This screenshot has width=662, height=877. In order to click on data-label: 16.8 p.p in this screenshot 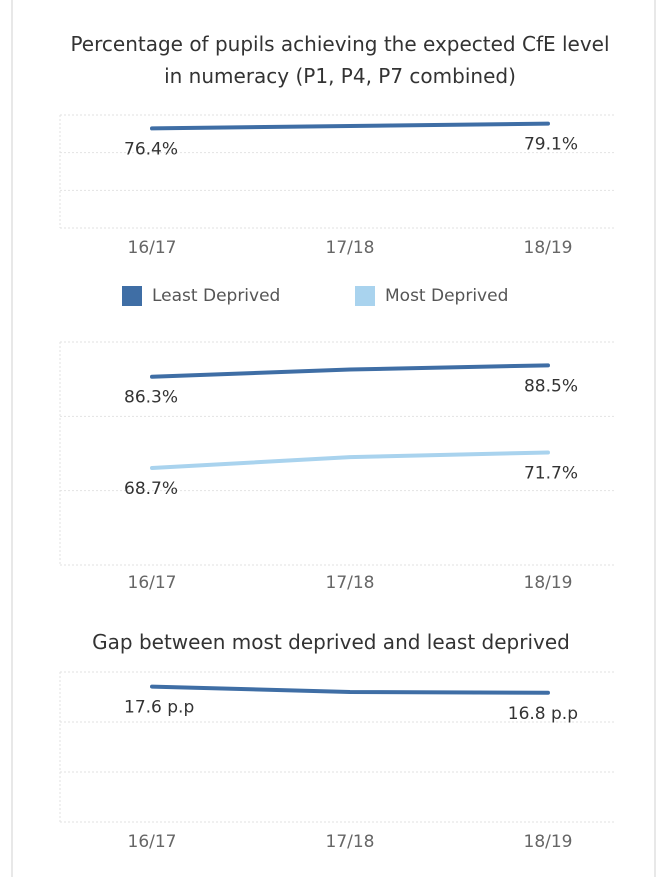, I will do `click(543, 714)`.